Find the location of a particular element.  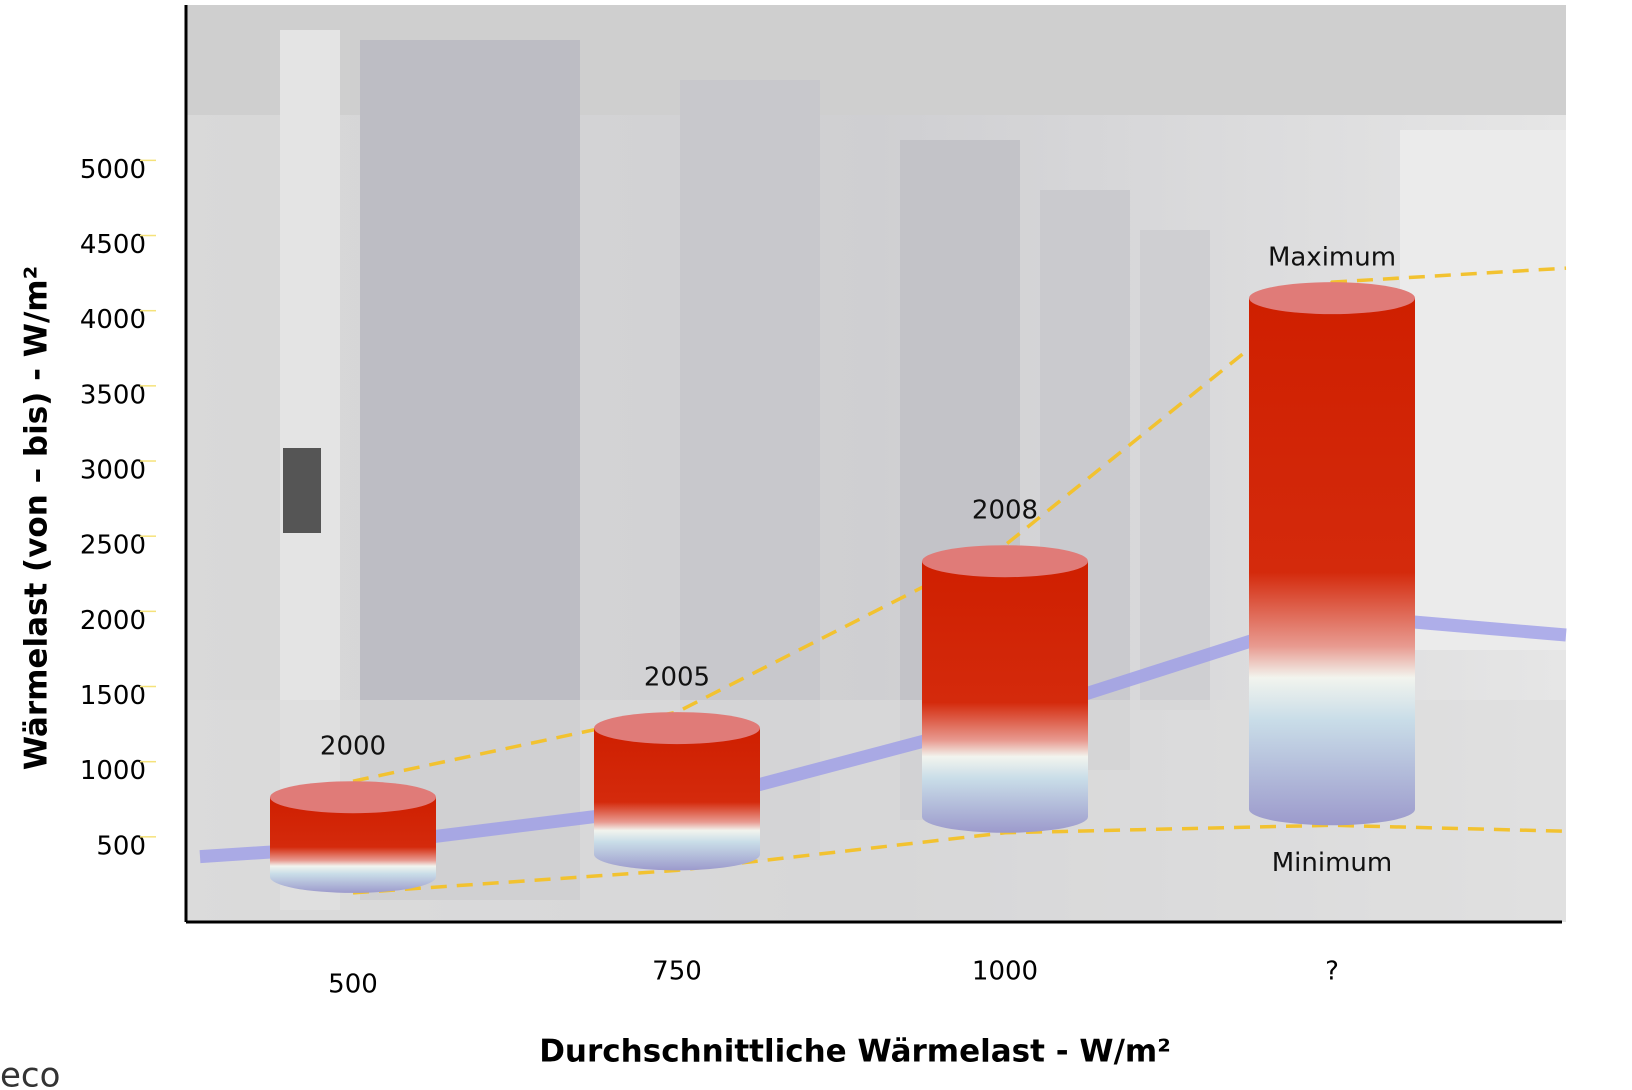

y-tick-label: 1000 is located at coordinates (113, 771).